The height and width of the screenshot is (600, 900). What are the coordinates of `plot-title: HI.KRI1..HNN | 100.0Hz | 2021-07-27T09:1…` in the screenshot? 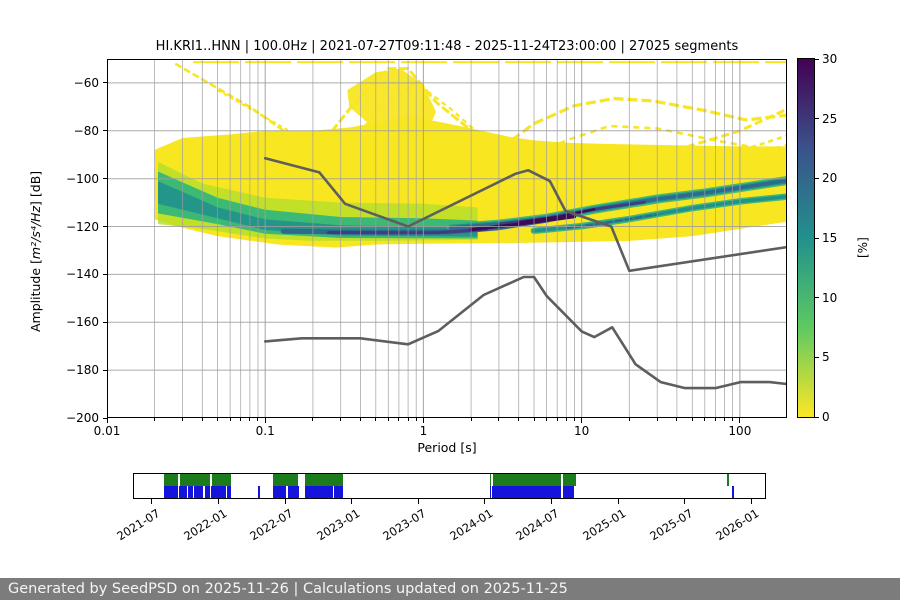 It's located at (447, 46).